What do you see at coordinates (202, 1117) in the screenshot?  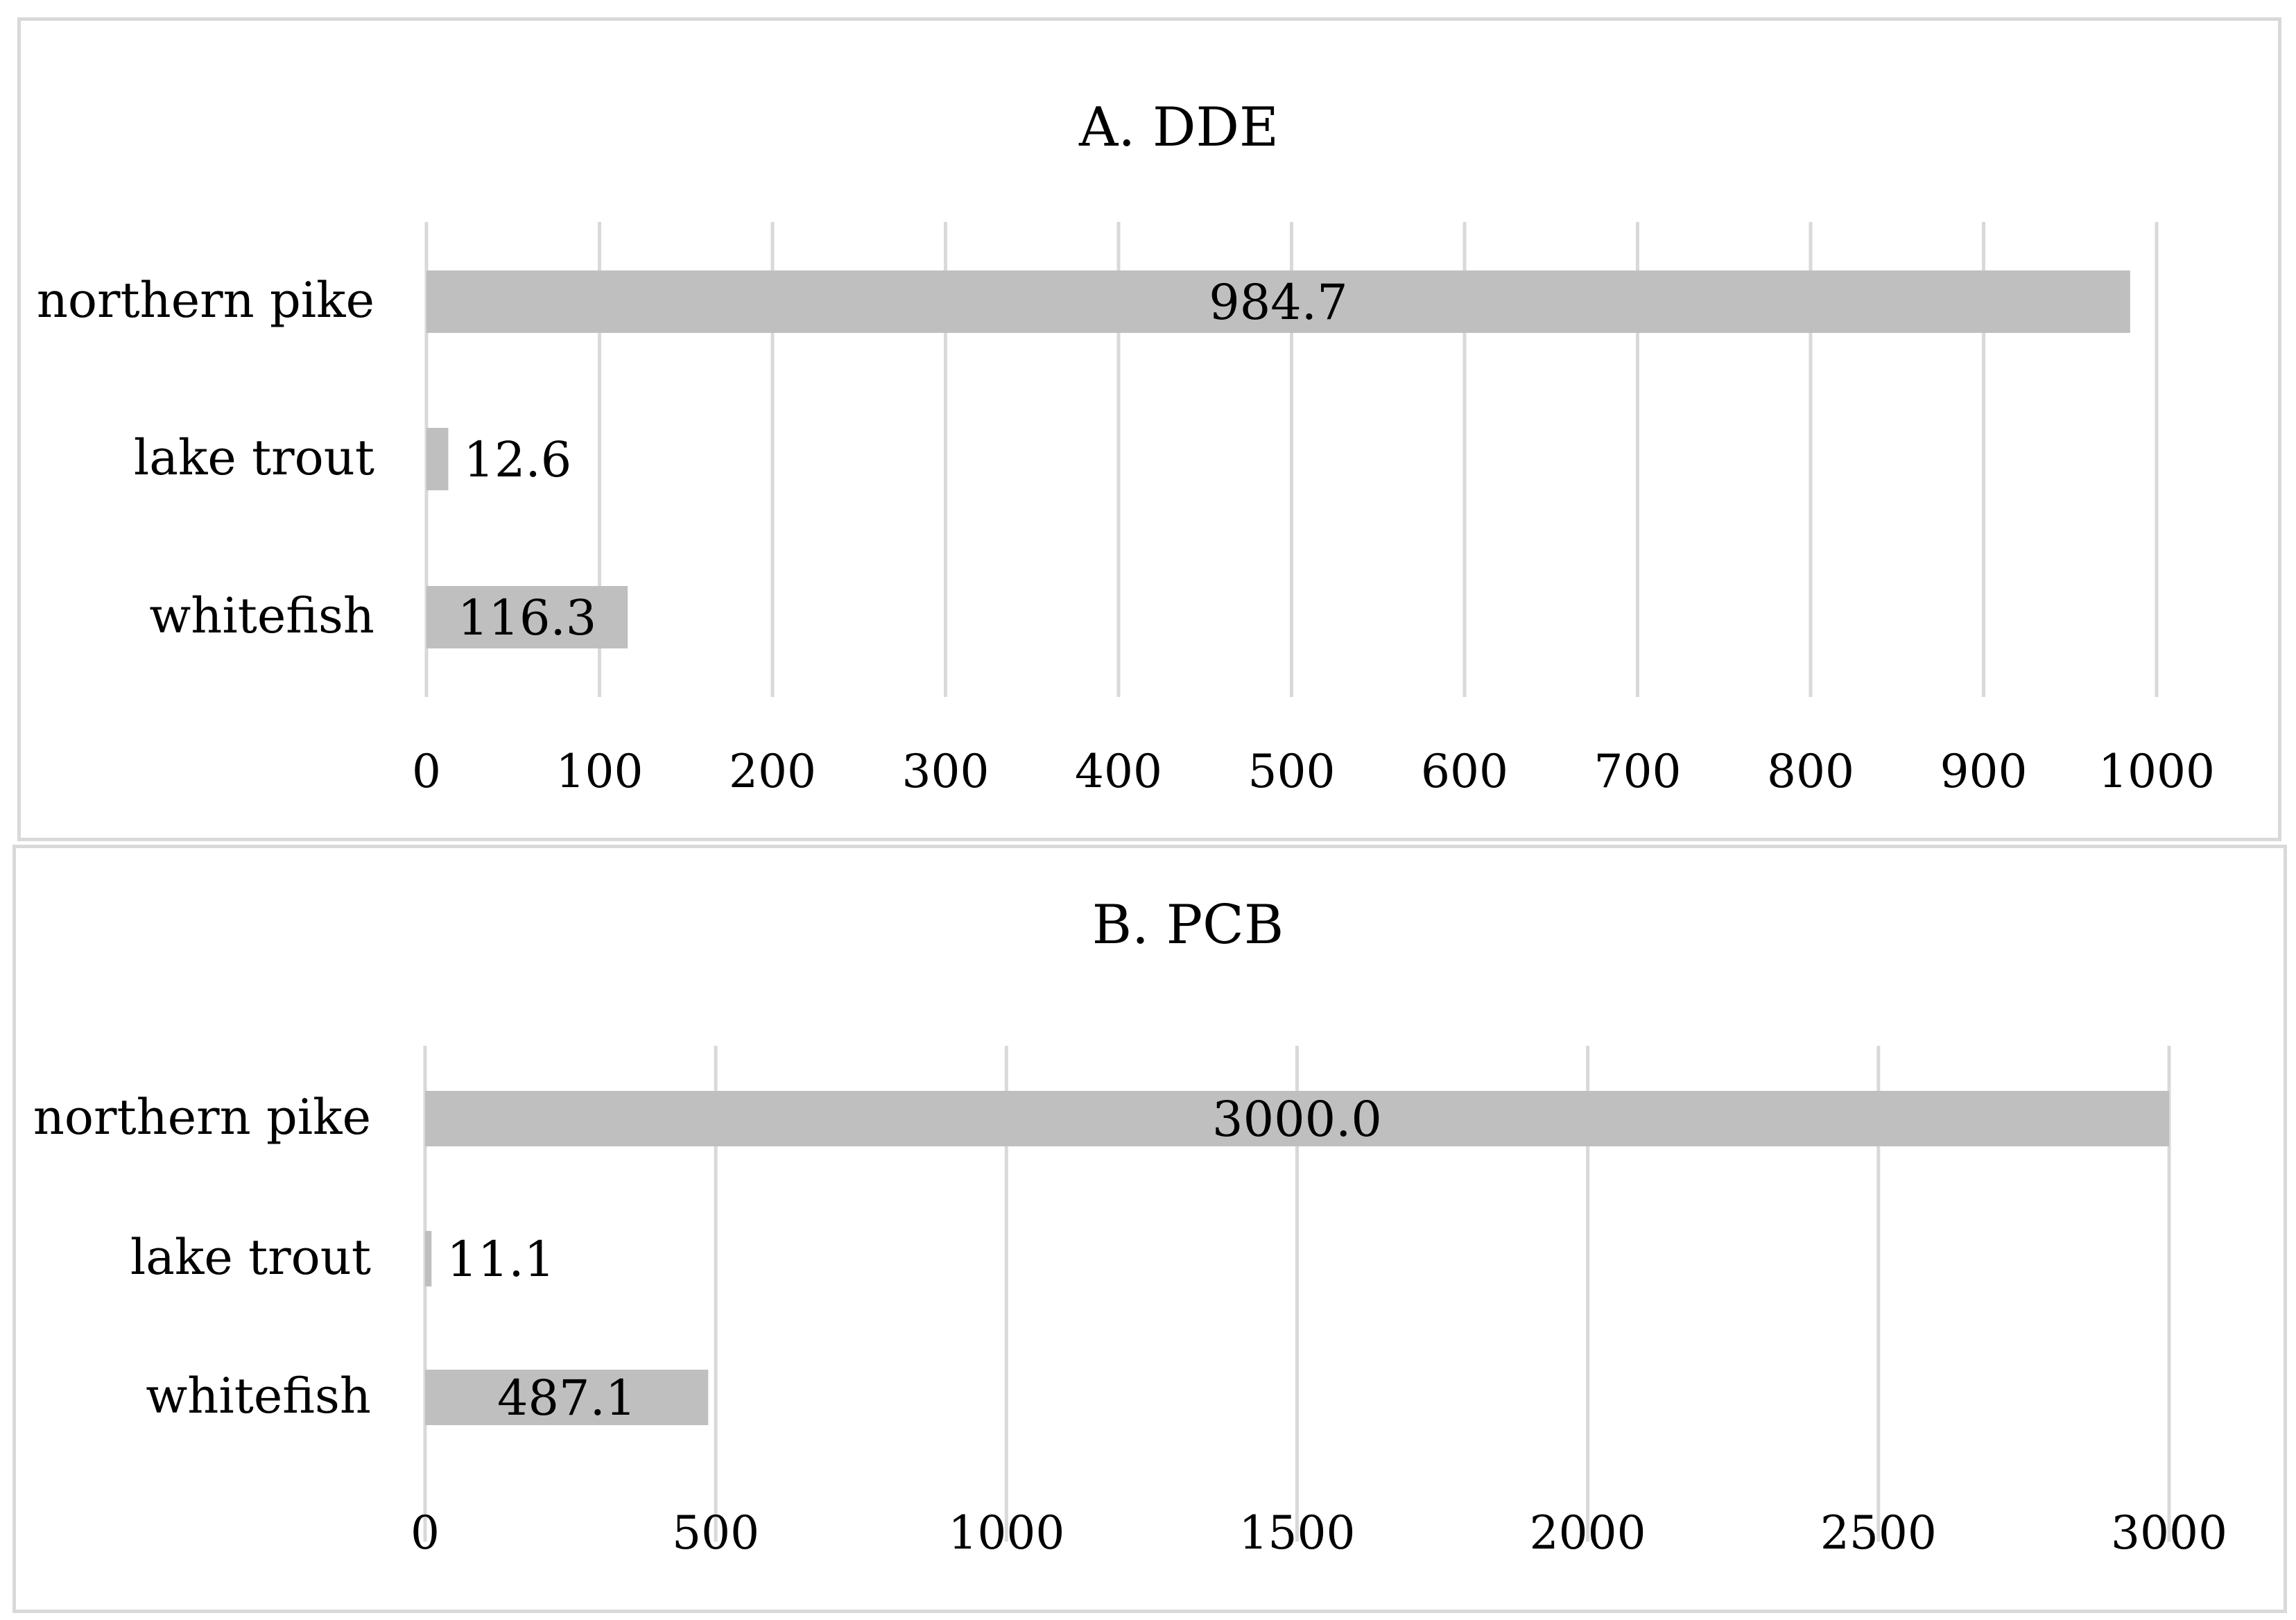 I see `pcb-category-label-northern-pike: northern pike` at bounding box center [202, 1117].